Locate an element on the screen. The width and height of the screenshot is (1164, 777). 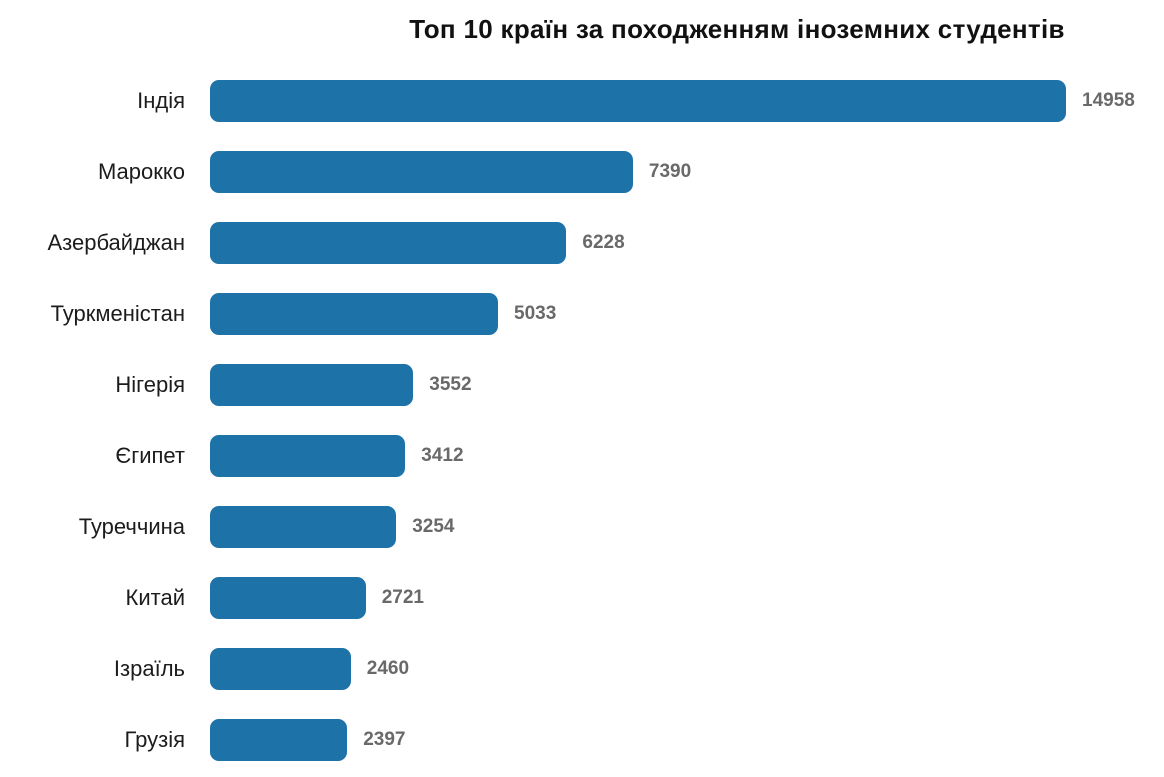
value-label: 14958 is located at coordinates (1108, 100).